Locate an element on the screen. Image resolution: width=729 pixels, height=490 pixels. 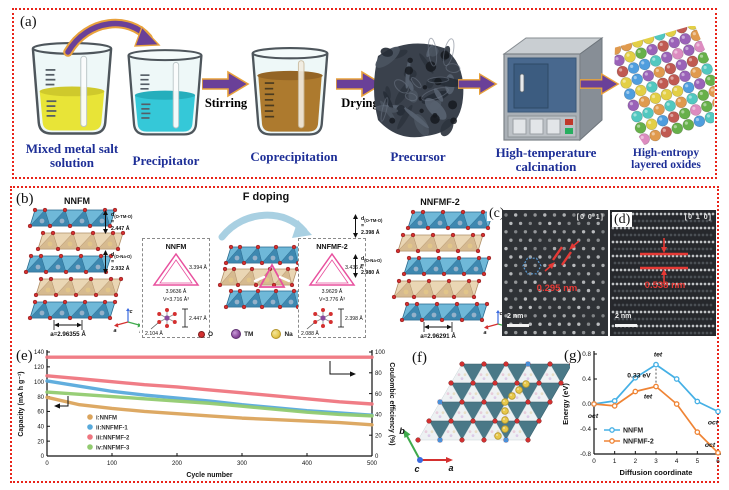
scalebar-c is located at coordinates (518, 325).